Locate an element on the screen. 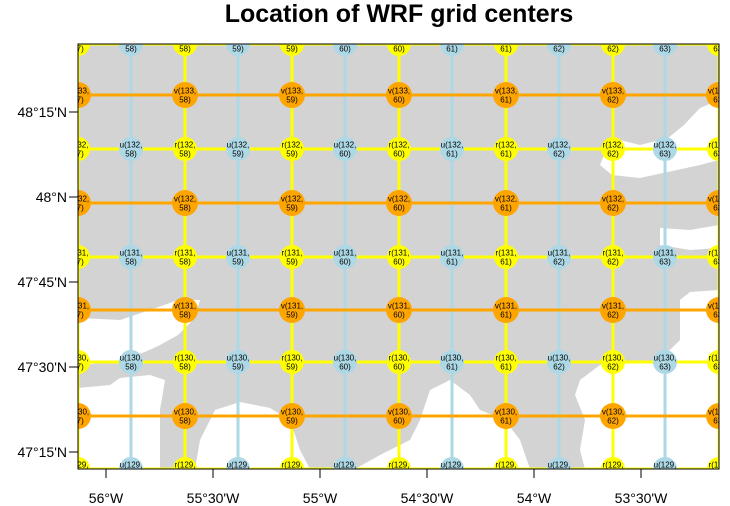 The image size is (730, 506). grid-point-label: v(130, 62) is located at coordinates (613, 417).